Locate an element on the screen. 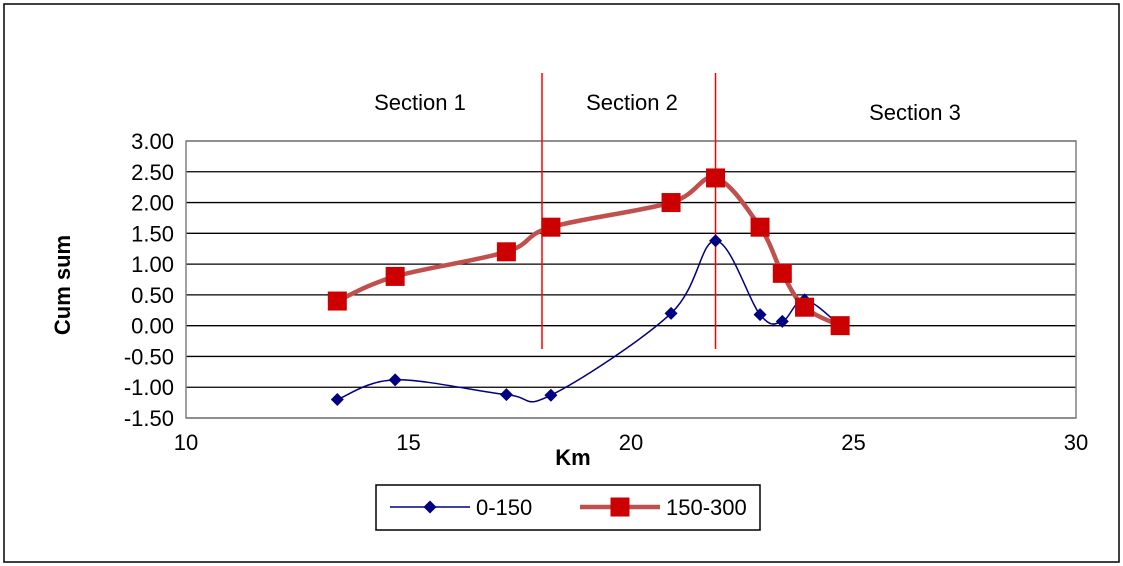 Image resolution: width=1123 pixels, height=566 pixels. y-tick-label: -1.00 is located at coordinates (149, 387).